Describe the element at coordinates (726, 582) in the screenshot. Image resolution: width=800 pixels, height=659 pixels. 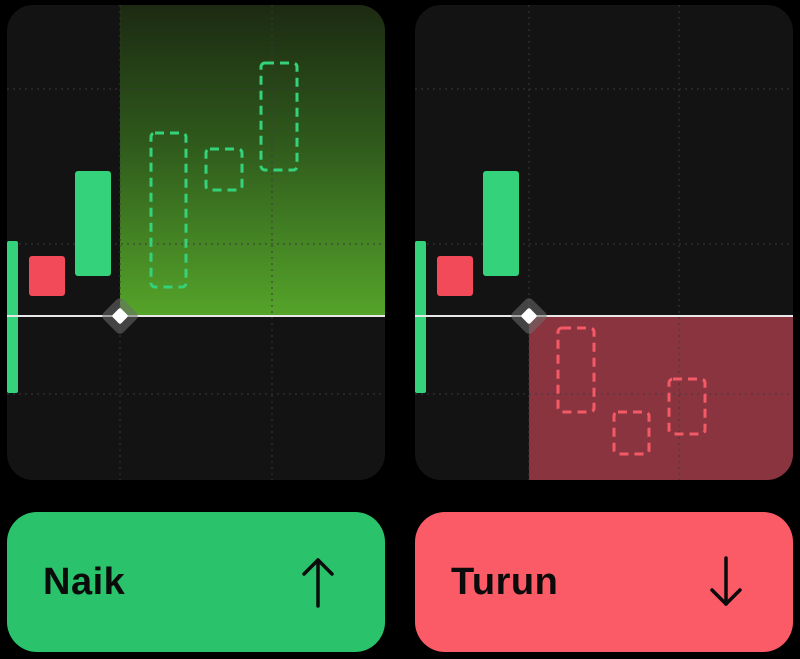
I see `arrow-down-icon` at that location.